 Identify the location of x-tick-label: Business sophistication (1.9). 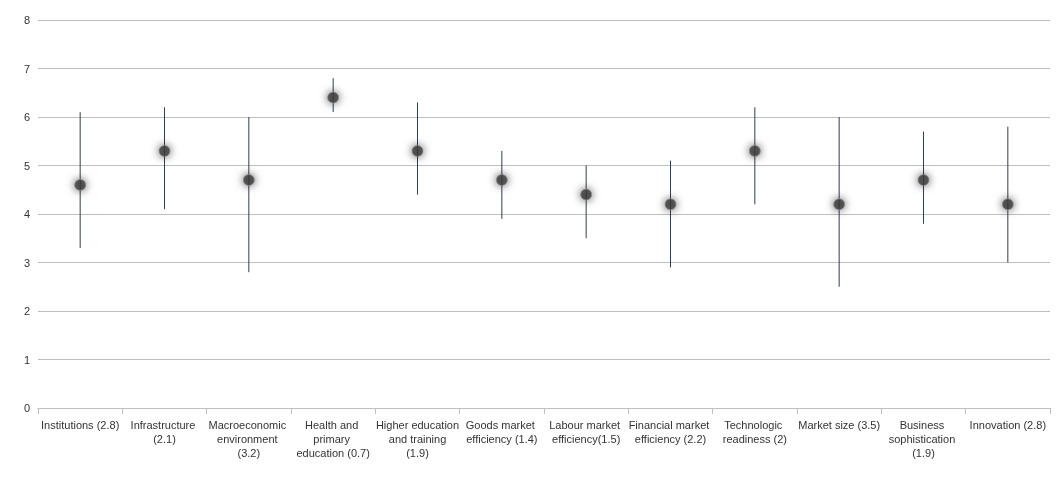
(923, 439).